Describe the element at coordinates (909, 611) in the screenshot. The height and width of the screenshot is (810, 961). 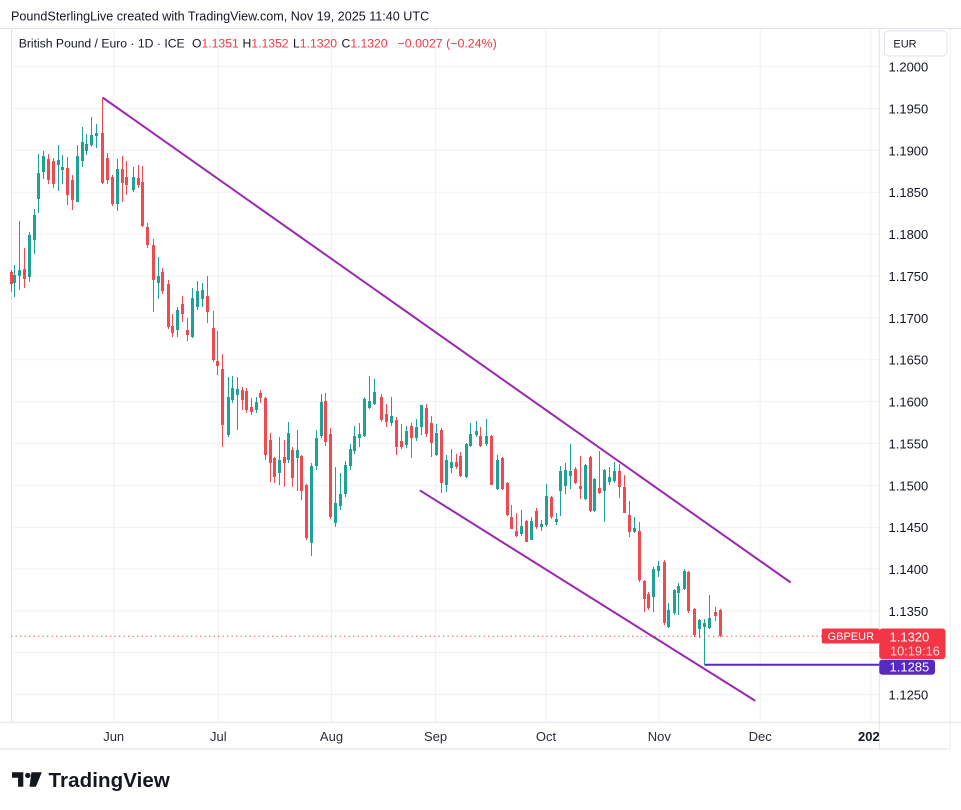
I see `svg-text: 1.1350` at that location.